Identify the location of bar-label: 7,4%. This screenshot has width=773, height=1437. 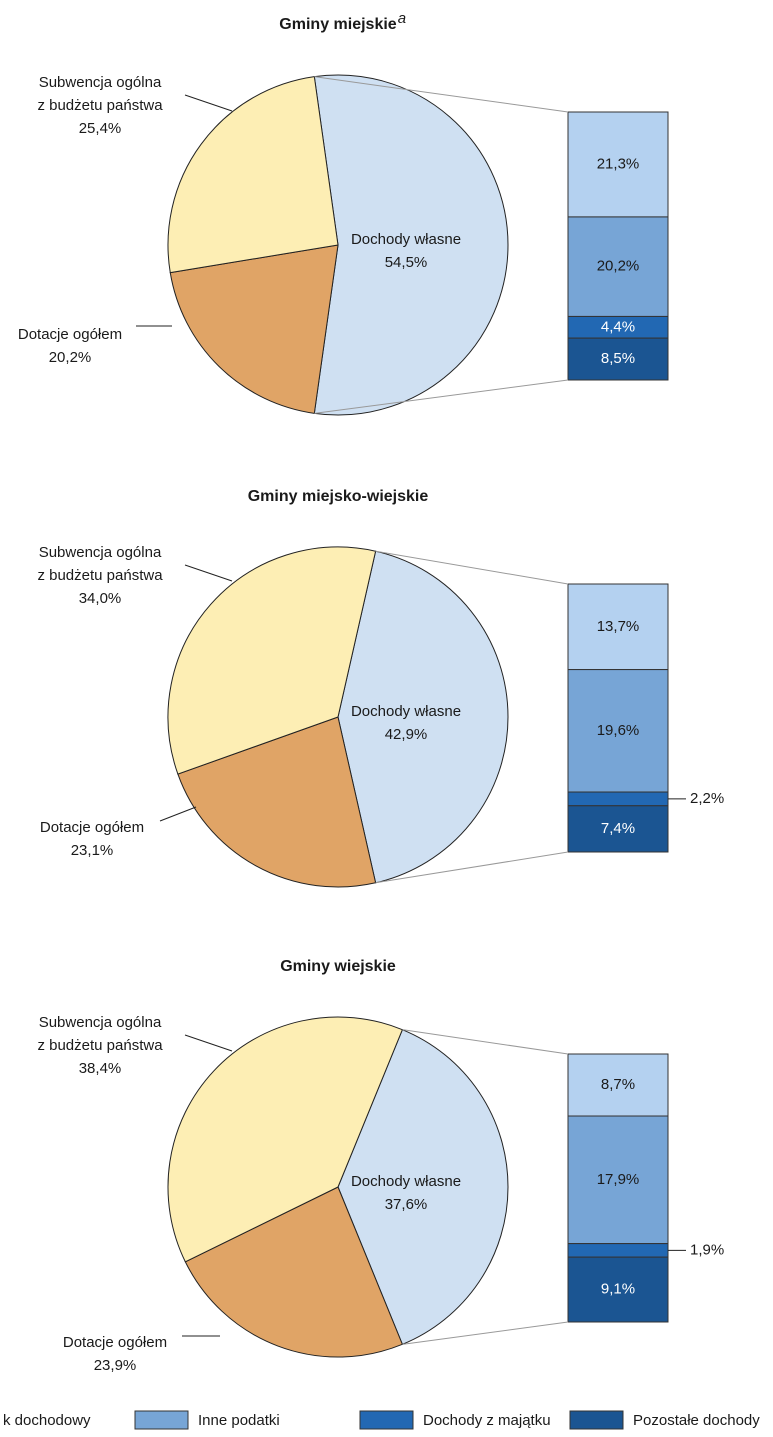
(618, 828).